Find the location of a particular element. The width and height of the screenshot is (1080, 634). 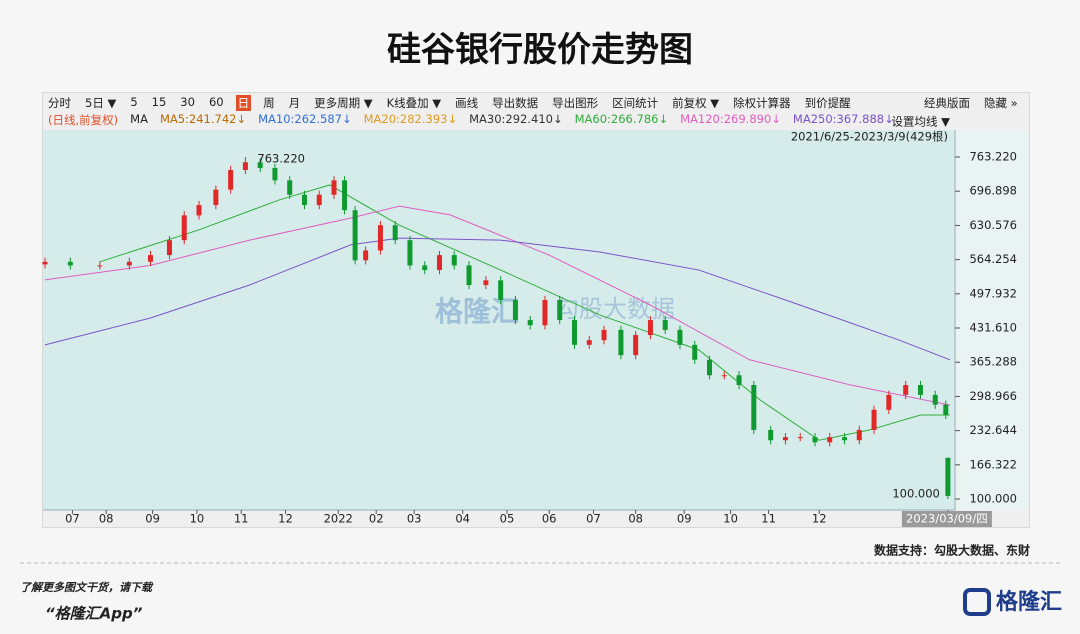

toolbar-item: 30 is located at coordinates (187, 102).